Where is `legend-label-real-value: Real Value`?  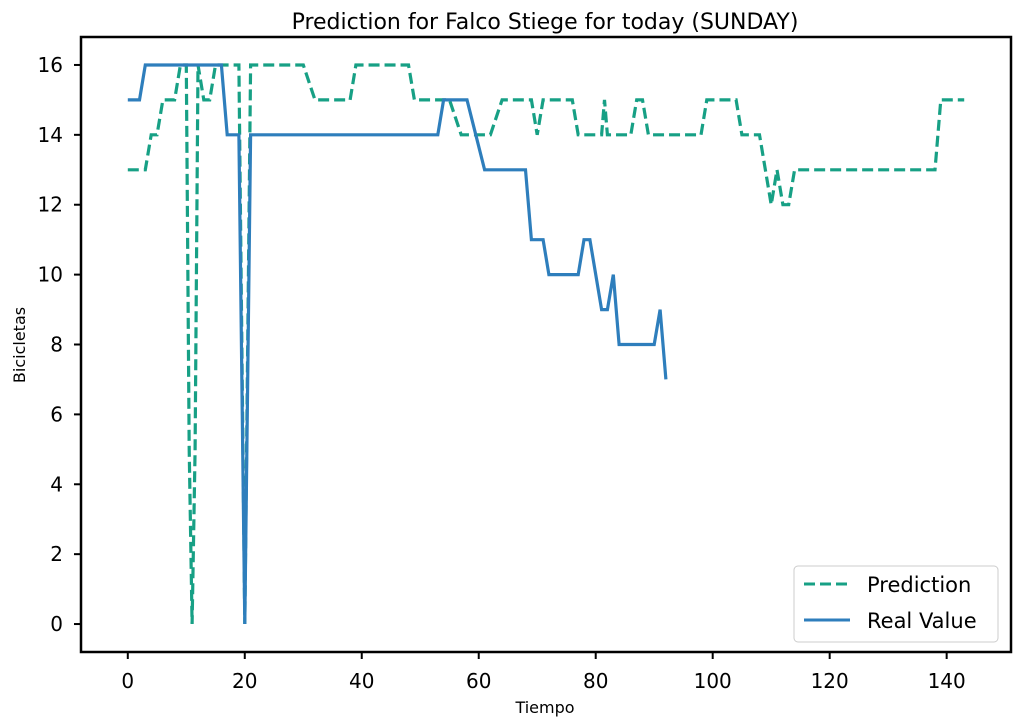
legend-label-real-value: Real Value is located at coordinates (922, 621).